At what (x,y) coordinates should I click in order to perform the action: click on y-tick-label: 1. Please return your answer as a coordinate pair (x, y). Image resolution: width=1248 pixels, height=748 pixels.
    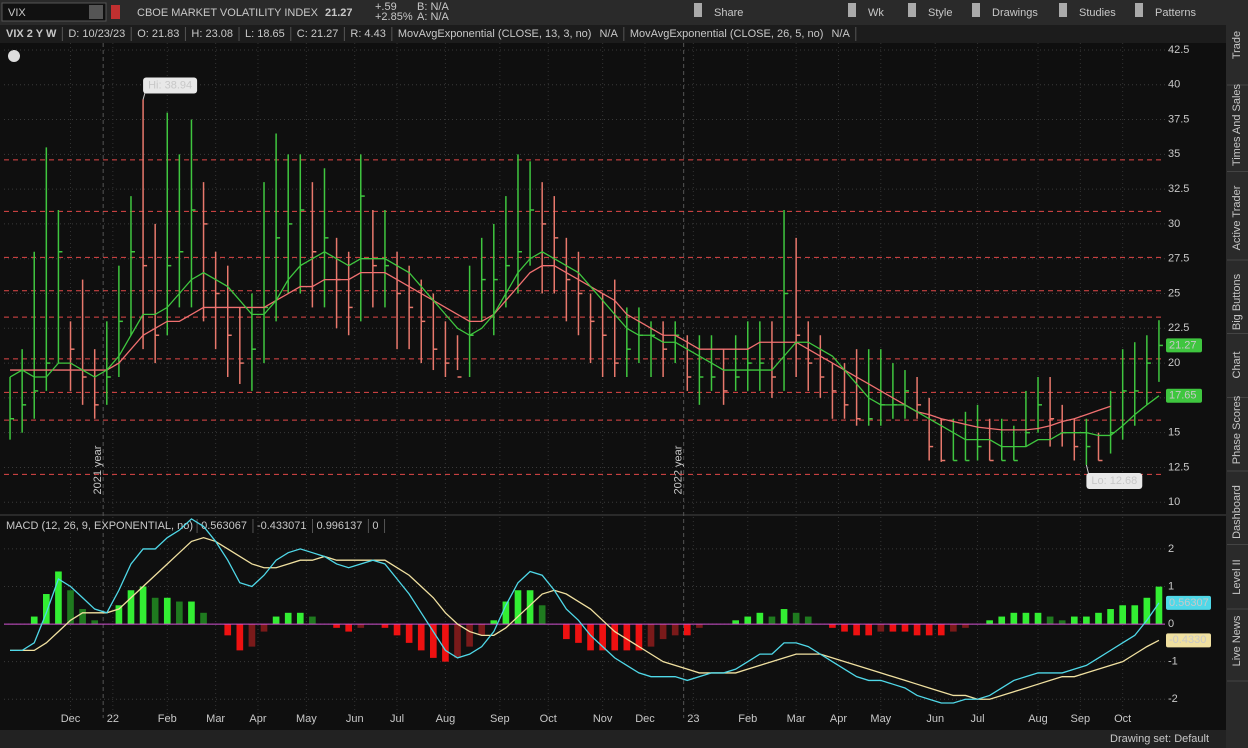
    Looking at the image, I should click on (1171, 586).